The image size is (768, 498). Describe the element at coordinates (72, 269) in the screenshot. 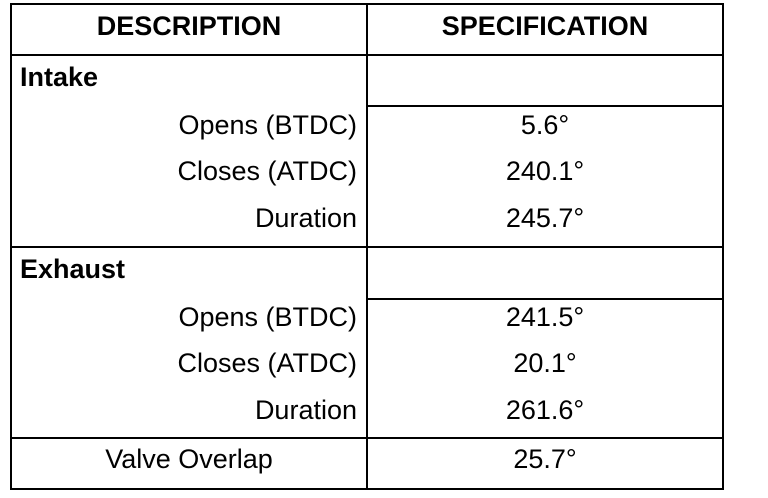

I see `section-title: Exhaust` at that location.